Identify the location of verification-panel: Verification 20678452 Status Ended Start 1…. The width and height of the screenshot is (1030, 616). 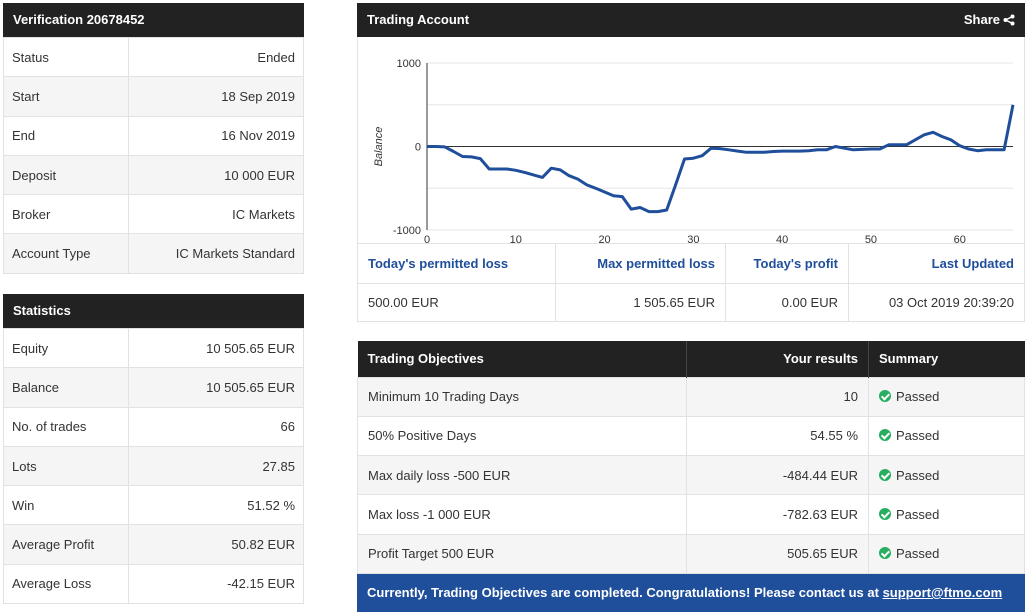
(153, 138).